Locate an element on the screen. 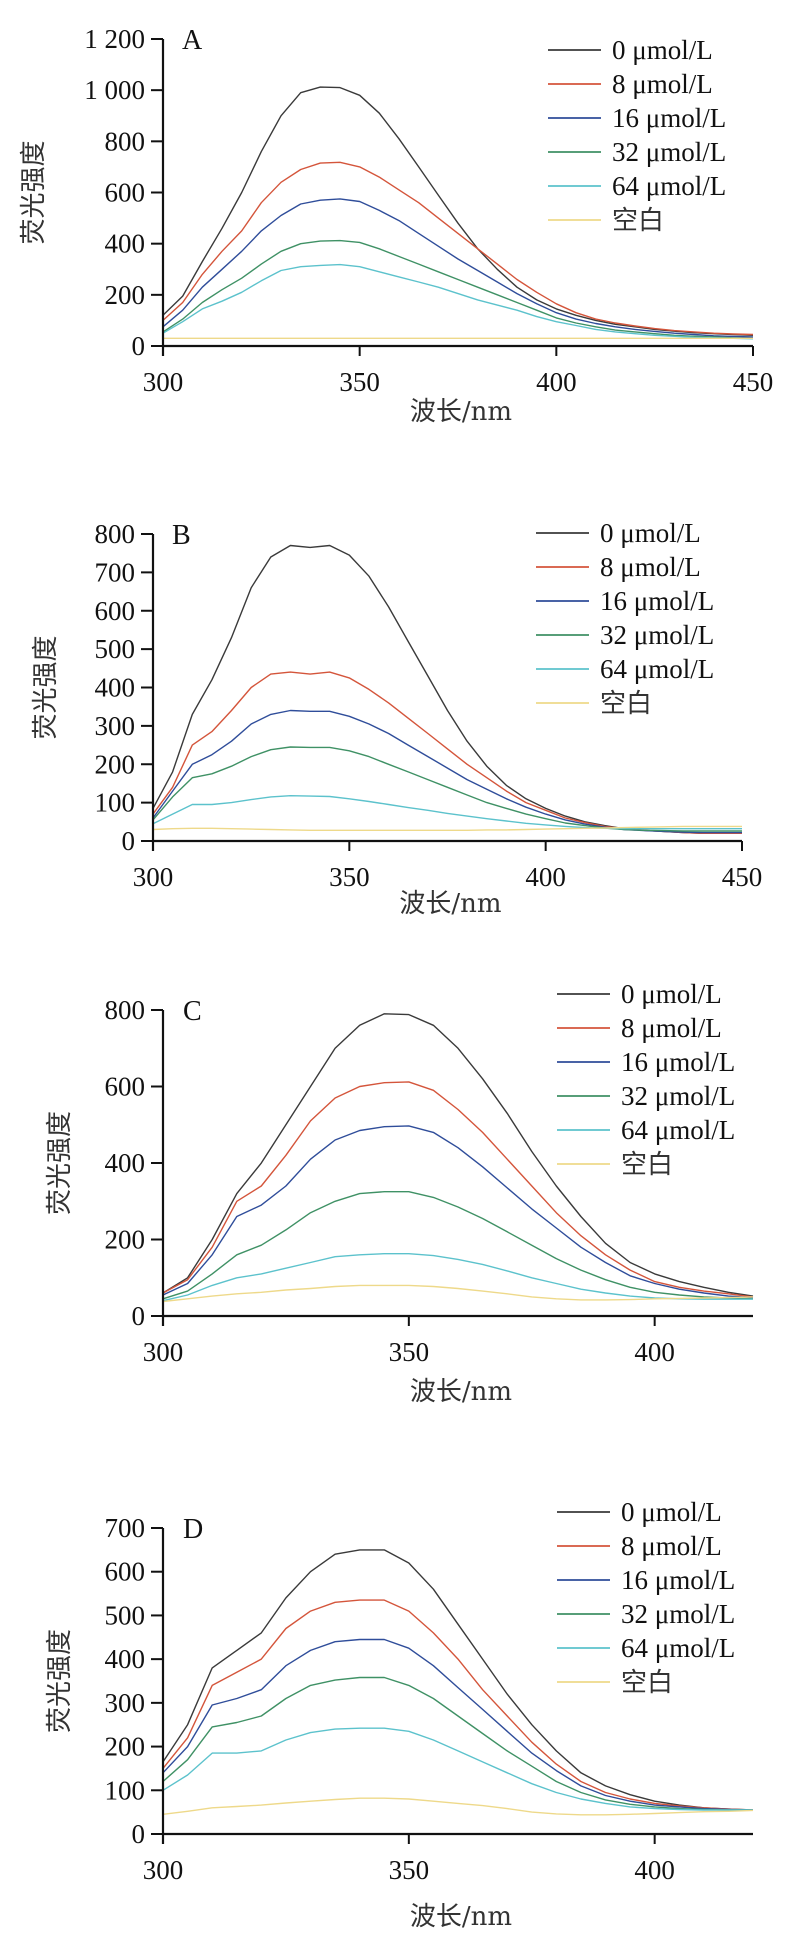  panel-letter: A is located at coordinates (192, 40).